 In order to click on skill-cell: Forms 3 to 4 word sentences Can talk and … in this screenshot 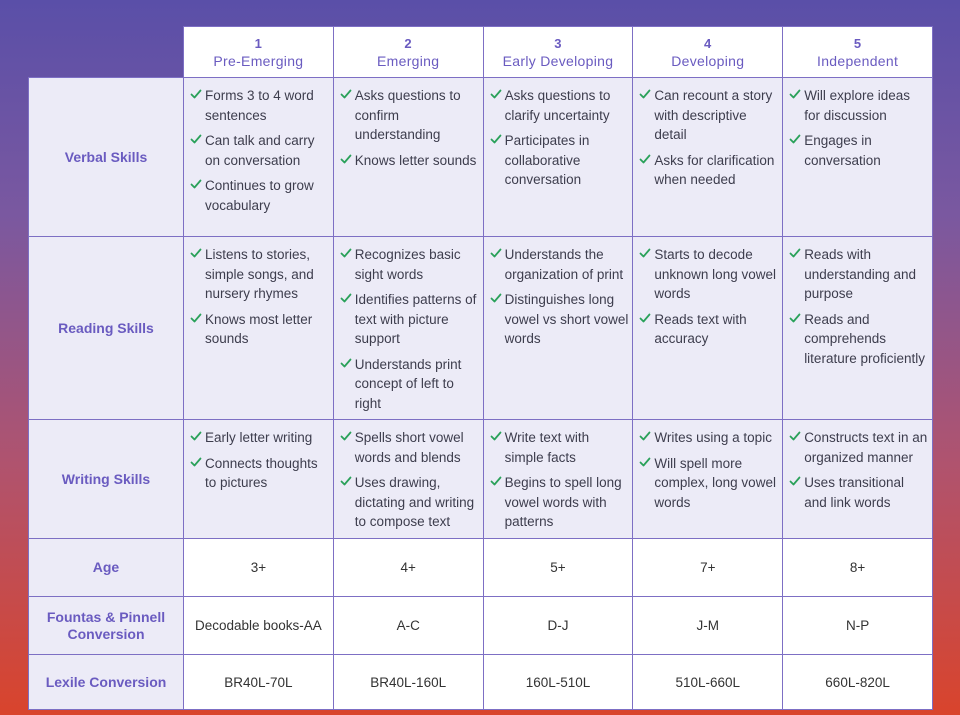, I will do `click(258, 157)`.